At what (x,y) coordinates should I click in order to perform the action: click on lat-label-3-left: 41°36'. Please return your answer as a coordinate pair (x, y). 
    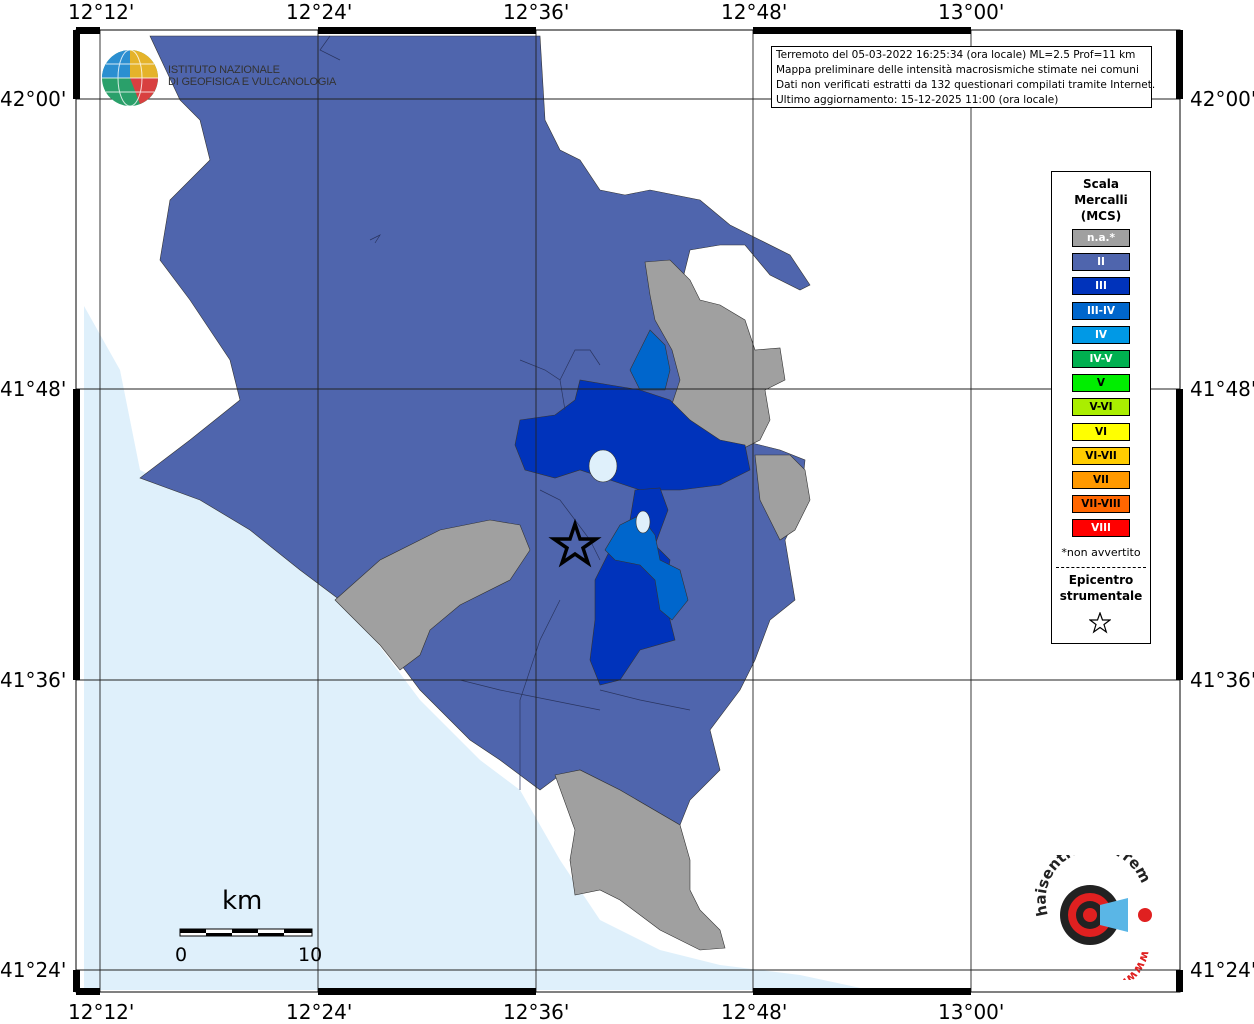
    Looking at the image, I should click on (33, 680).